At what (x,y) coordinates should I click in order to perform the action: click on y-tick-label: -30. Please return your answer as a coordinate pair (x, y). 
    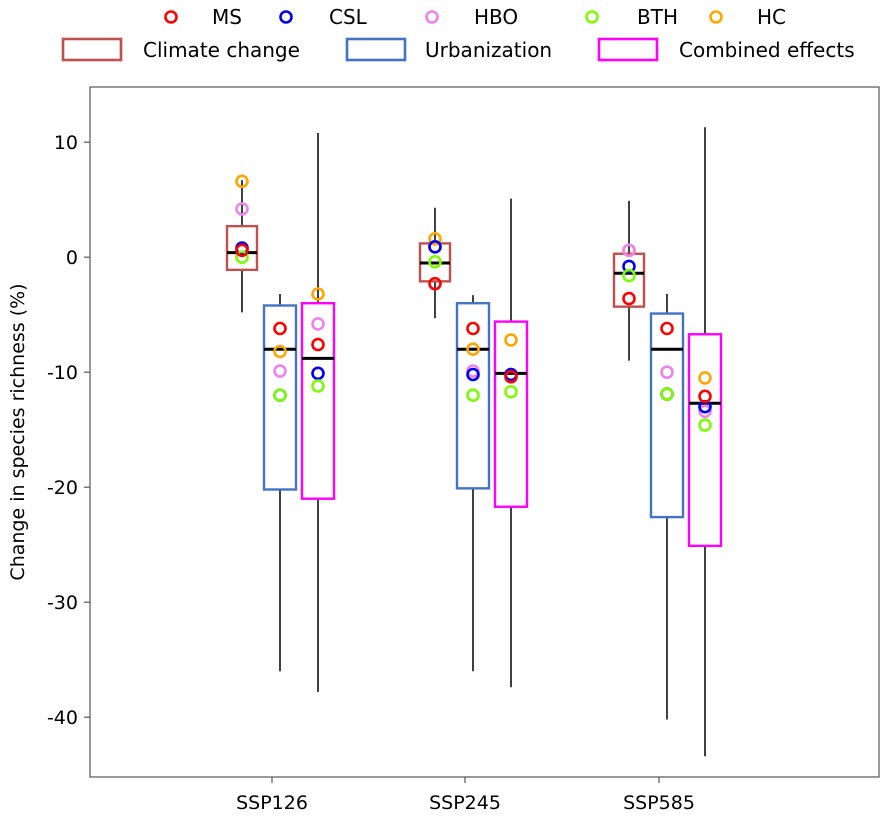
    Looking at the image, I should click on (62, 603).